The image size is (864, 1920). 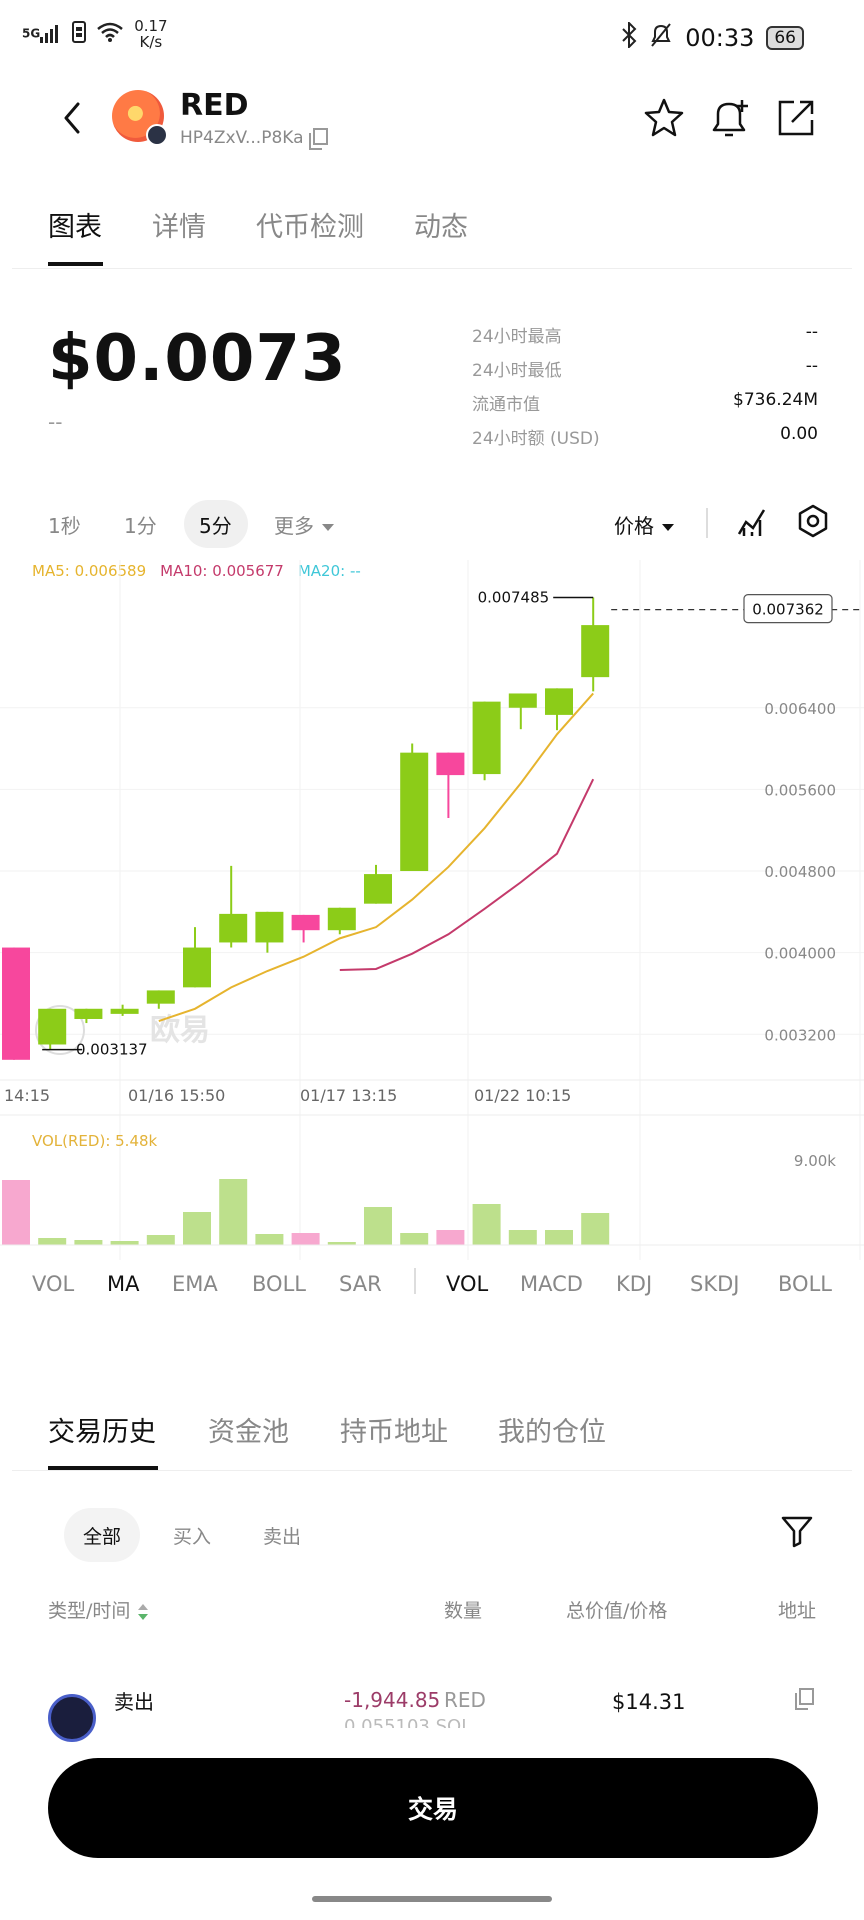 I want to click on timeframe-more-label: 更多, so click(x=294, y=526).